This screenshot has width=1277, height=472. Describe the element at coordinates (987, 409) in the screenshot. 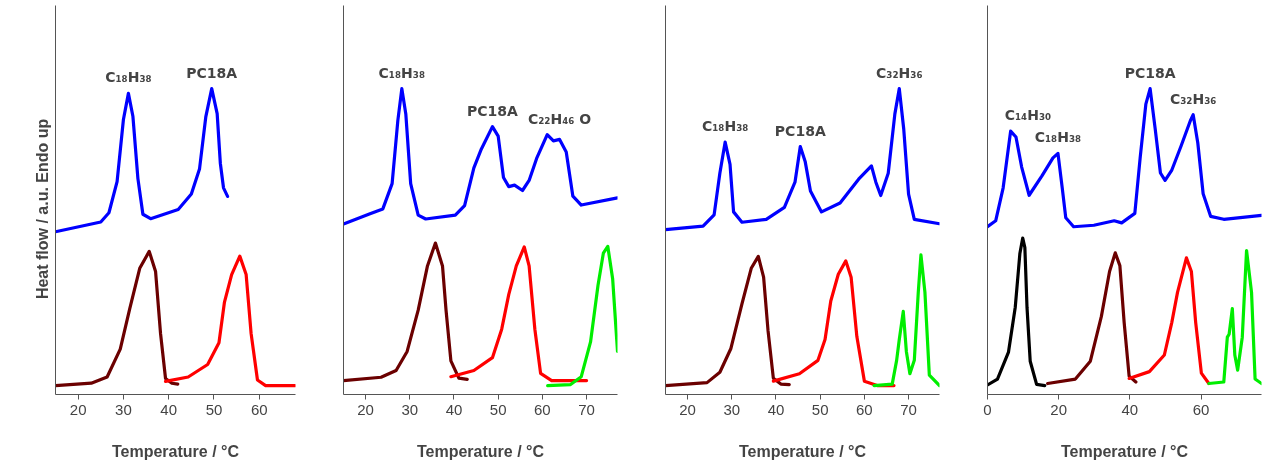

I see `x-tick-label: 0` at that location.